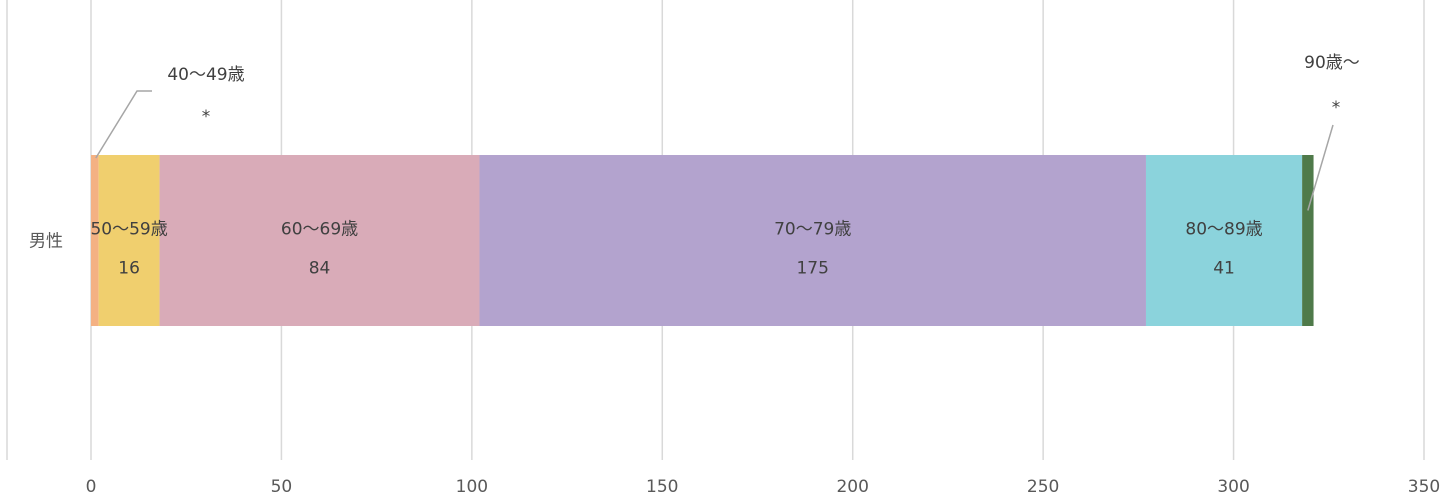 The width and height of the screenshot is (1450, 501). Describe the element at coordinates (1223, 230) in the screenshot. I see `segment-name-label: 80〜89歳` at that location.